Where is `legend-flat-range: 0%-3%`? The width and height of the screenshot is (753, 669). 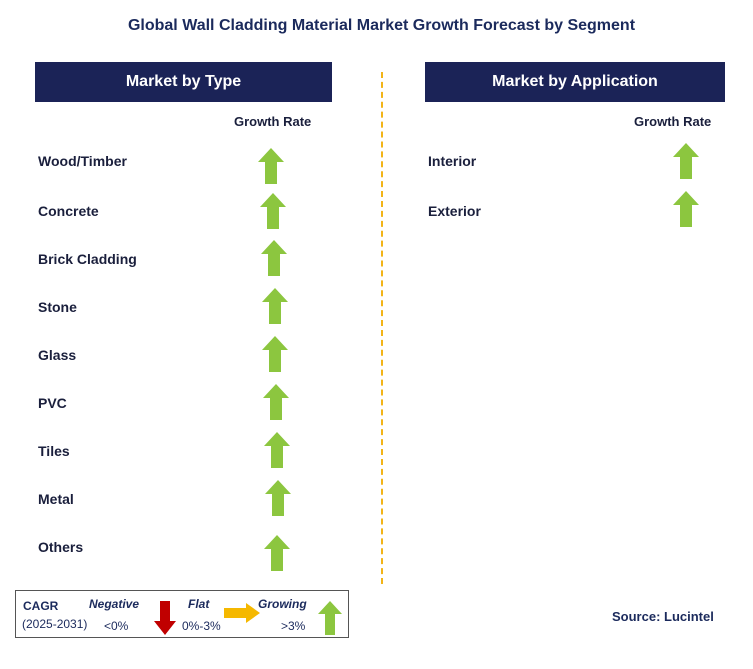 legend-flat-range: 0%-3% is located at coordinates (201, 626).